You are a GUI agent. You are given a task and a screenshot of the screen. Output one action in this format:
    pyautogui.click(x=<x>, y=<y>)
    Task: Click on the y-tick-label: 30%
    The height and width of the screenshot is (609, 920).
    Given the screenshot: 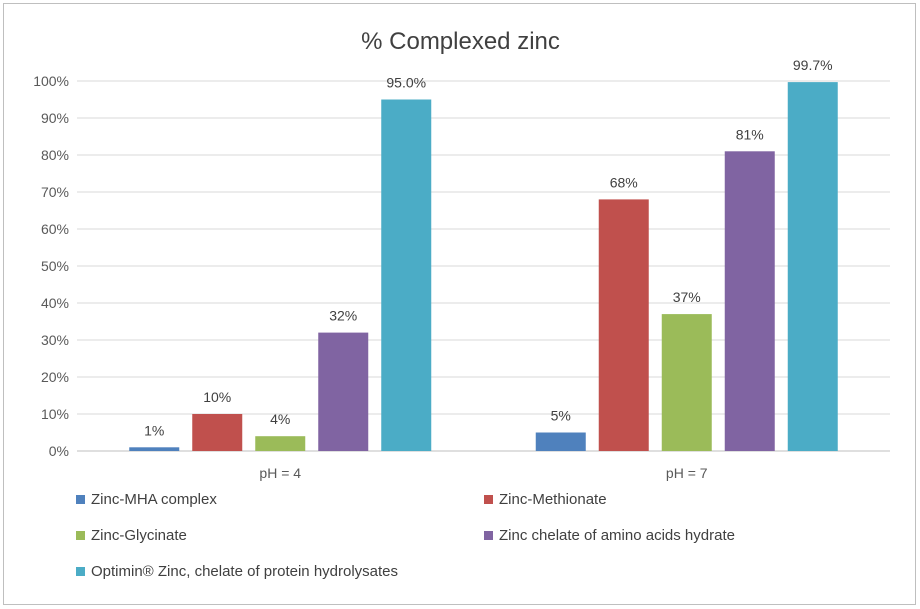 What is the action you would take?
    pyautogui.click(x=55, y=340)
    